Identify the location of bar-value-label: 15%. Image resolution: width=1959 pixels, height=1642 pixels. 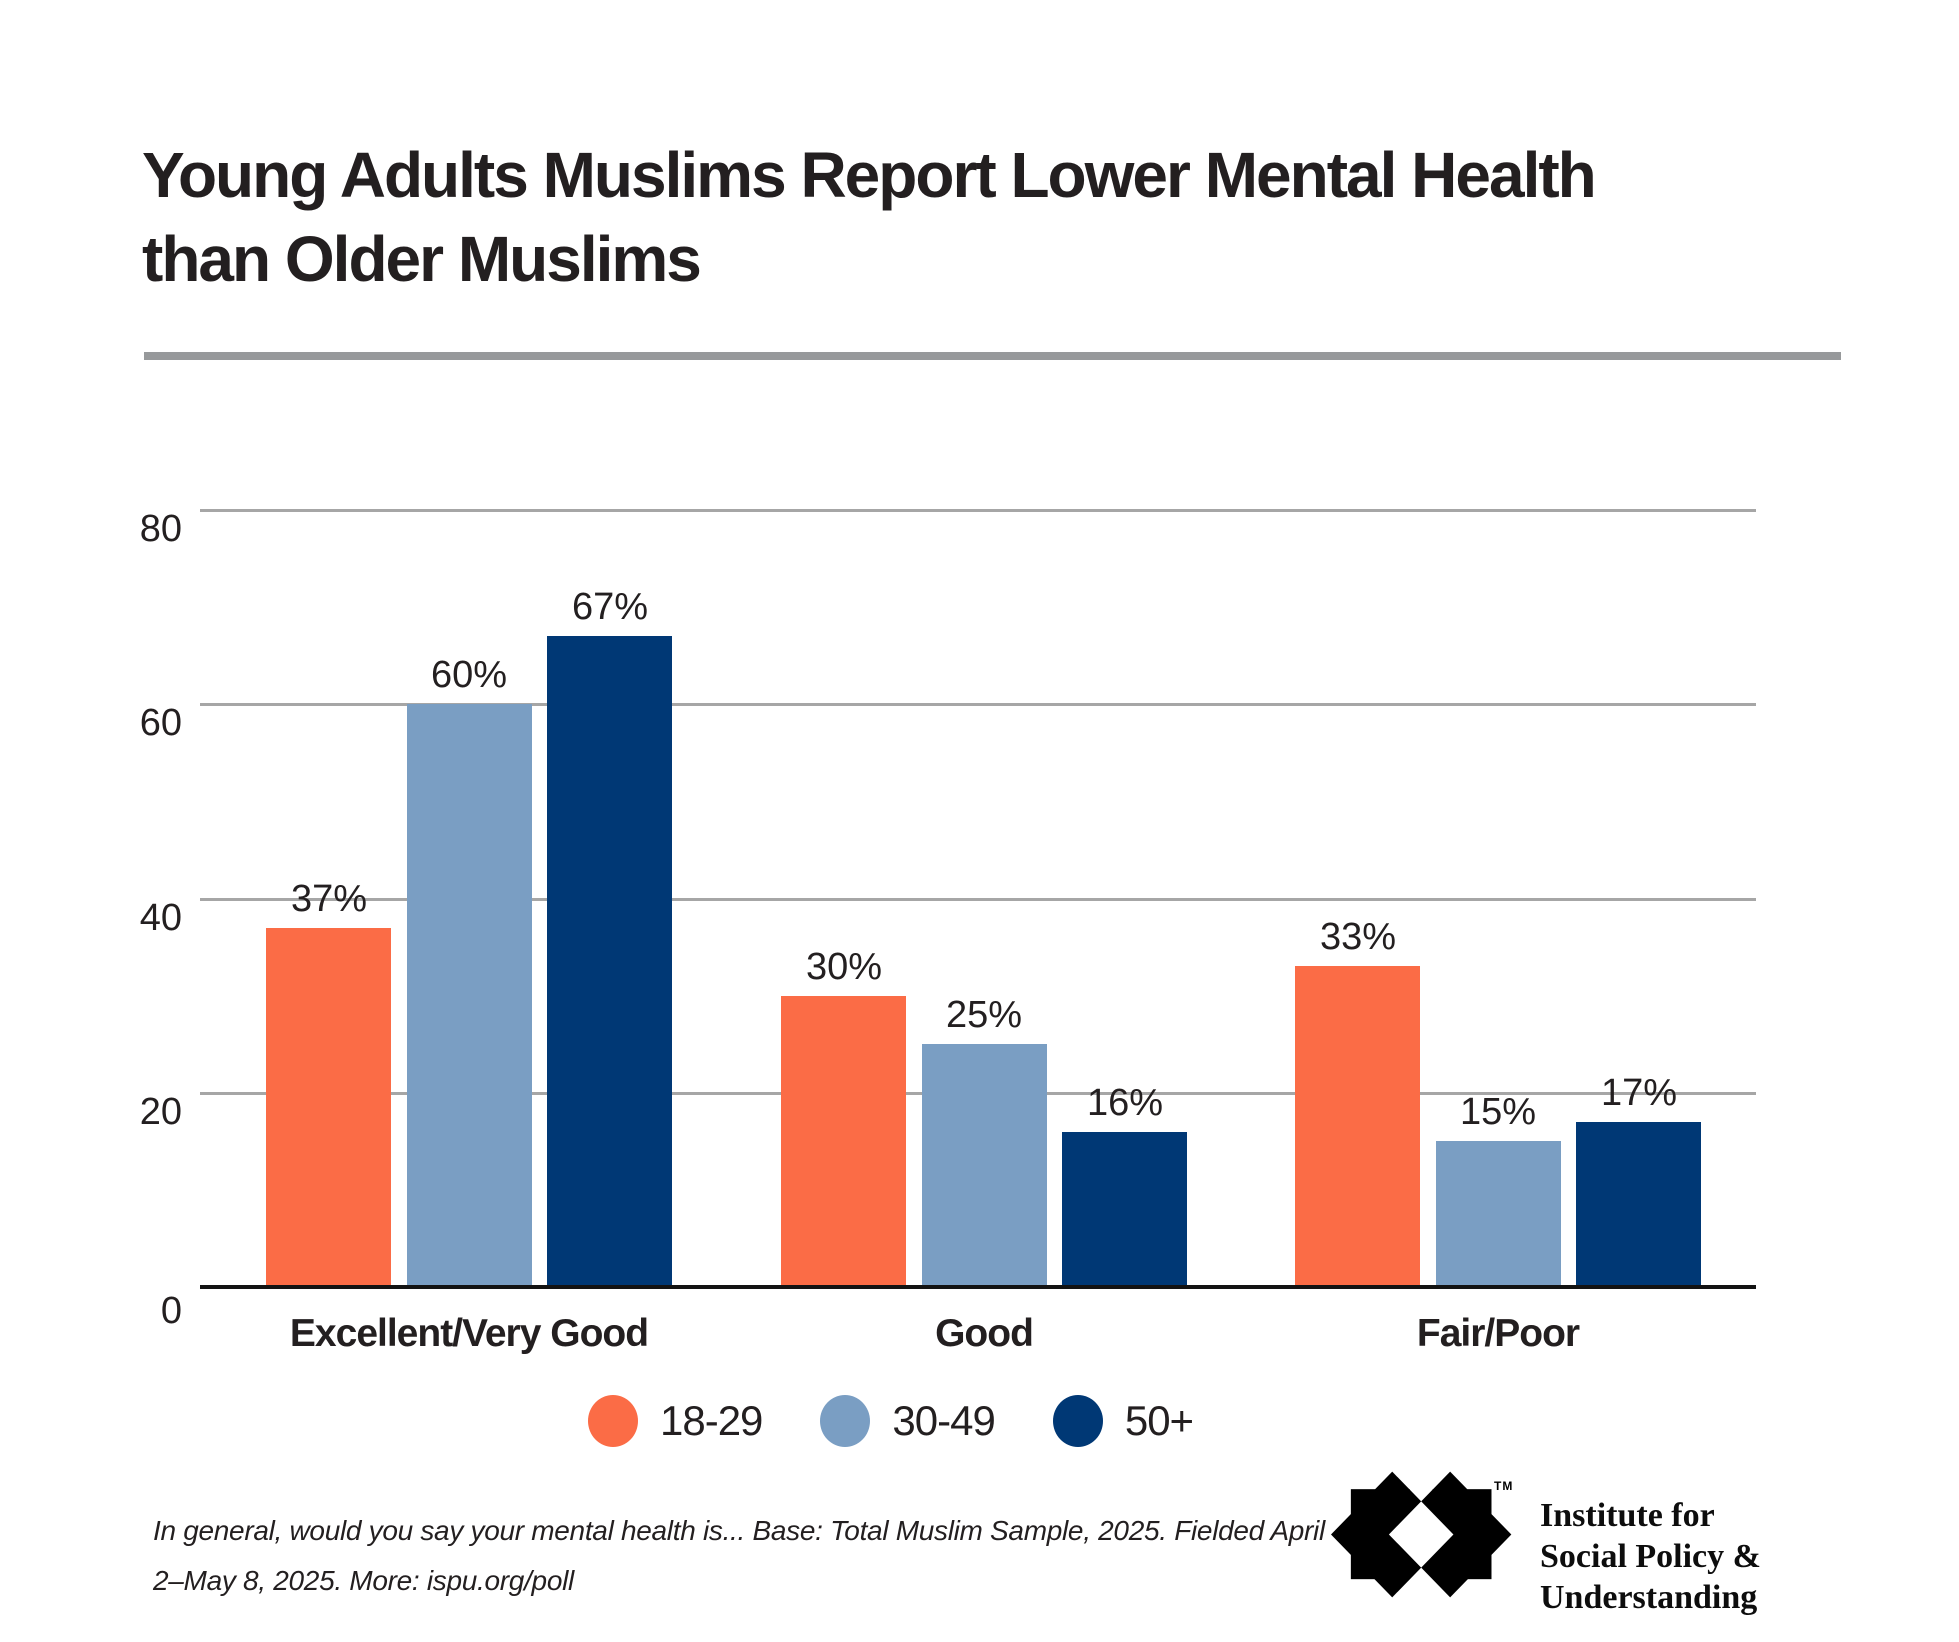
(1498, 1112).